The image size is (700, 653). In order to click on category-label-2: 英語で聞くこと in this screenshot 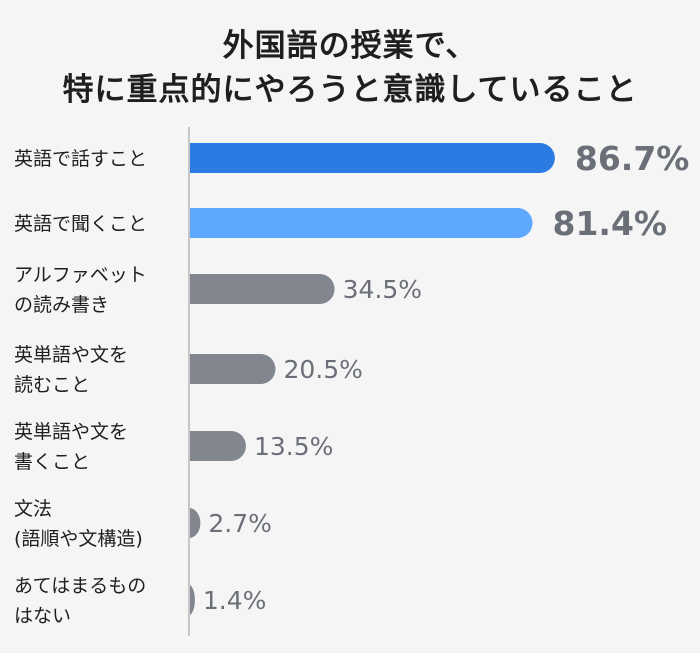, I will do `click(80, 224)`.